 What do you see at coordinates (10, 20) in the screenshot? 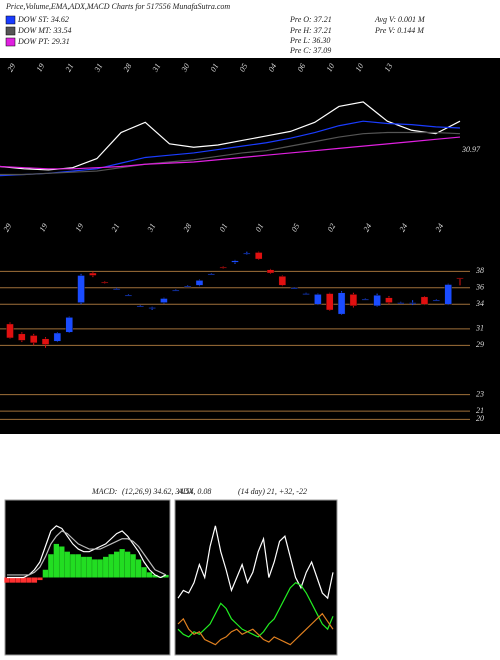
I see `legend-swatch` at bounding box center [10, 20].